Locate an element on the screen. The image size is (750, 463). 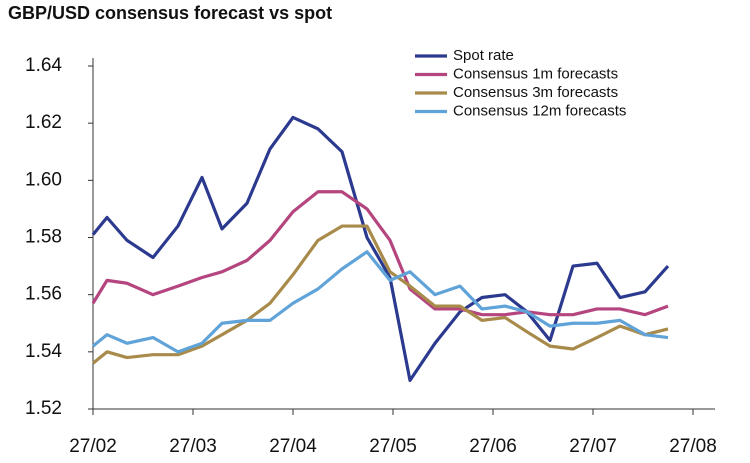
y-tick-label: 1.54 is located at coordinates (43, 351).